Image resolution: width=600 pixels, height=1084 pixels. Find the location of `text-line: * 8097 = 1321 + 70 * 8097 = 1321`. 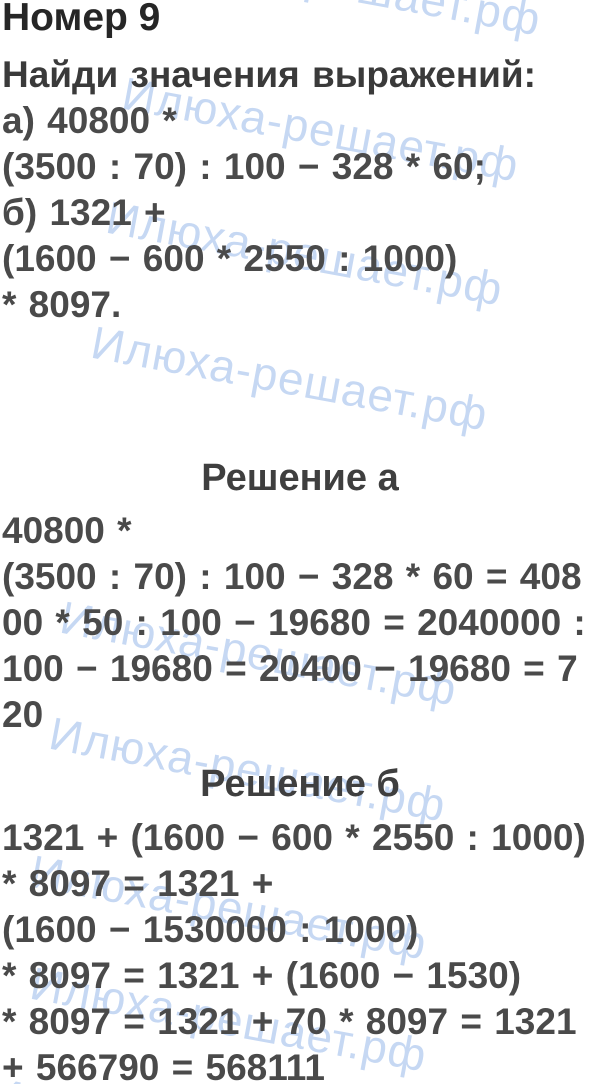

text-line: * 8097 = 1321 + 70 * 8097 = 1321 is located at coordinates (289, 1021).